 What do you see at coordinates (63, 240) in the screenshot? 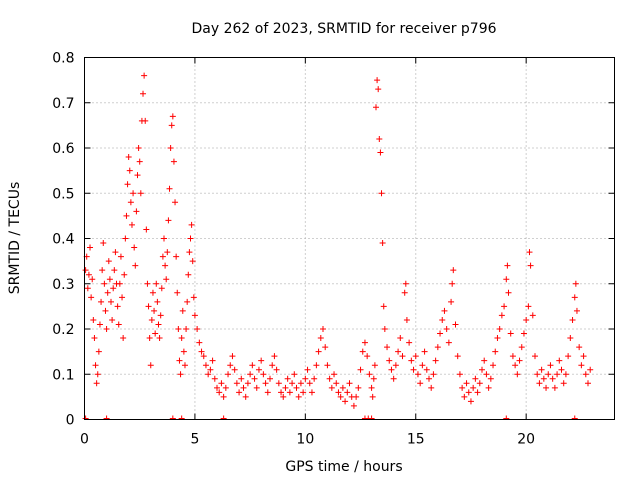
I see `y-tick-label: 0.4` at bounding box center [63, 240].